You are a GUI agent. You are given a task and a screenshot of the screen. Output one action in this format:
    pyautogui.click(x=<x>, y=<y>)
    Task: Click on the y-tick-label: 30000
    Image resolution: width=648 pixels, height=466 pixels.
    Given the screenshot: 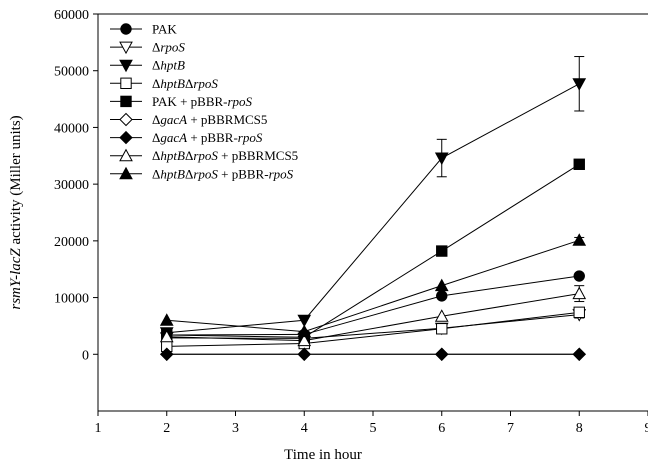 What is the action you would take?
    pyautogui.click(x=71, y=185)
    